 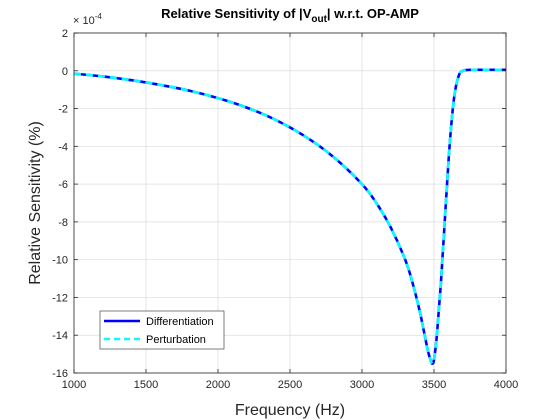 What do you see at coordinates (319, 19) in the screenshot?
I see `chart-title-subscript: out` at bounding box center [319, 19].